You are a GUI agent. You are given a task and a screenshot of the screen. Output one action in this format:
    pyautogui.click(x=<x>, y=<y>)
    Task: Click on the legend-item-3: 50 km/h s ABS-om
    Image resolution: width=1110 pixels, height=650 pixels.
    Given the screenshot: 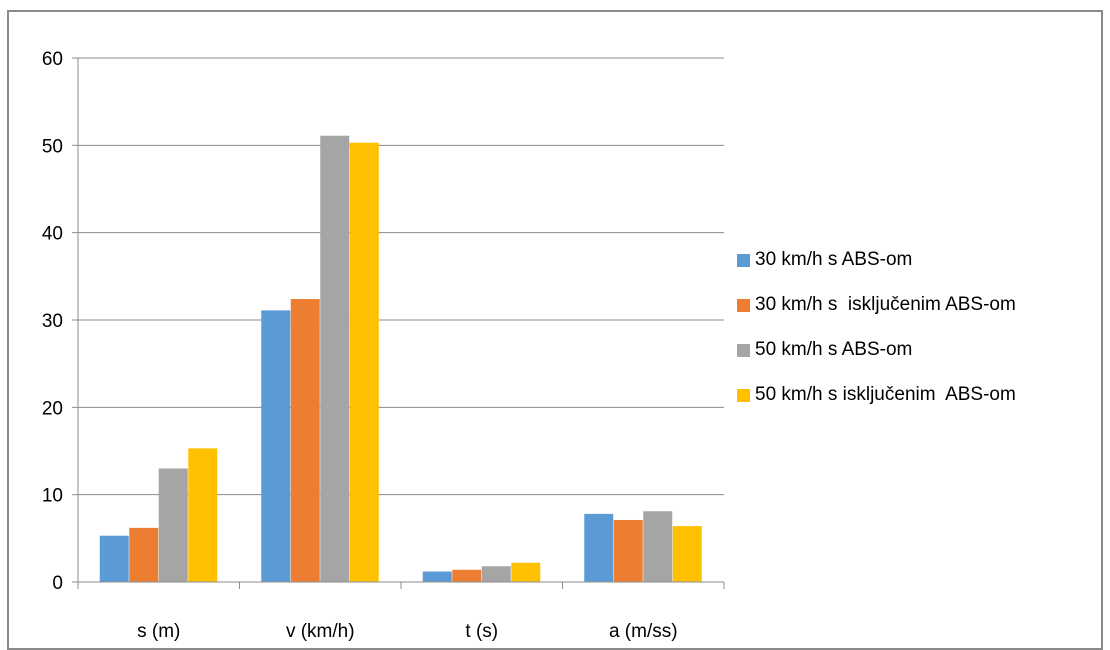 What is the action you would take?
    pyautogui.click(x=876, y=350)
    